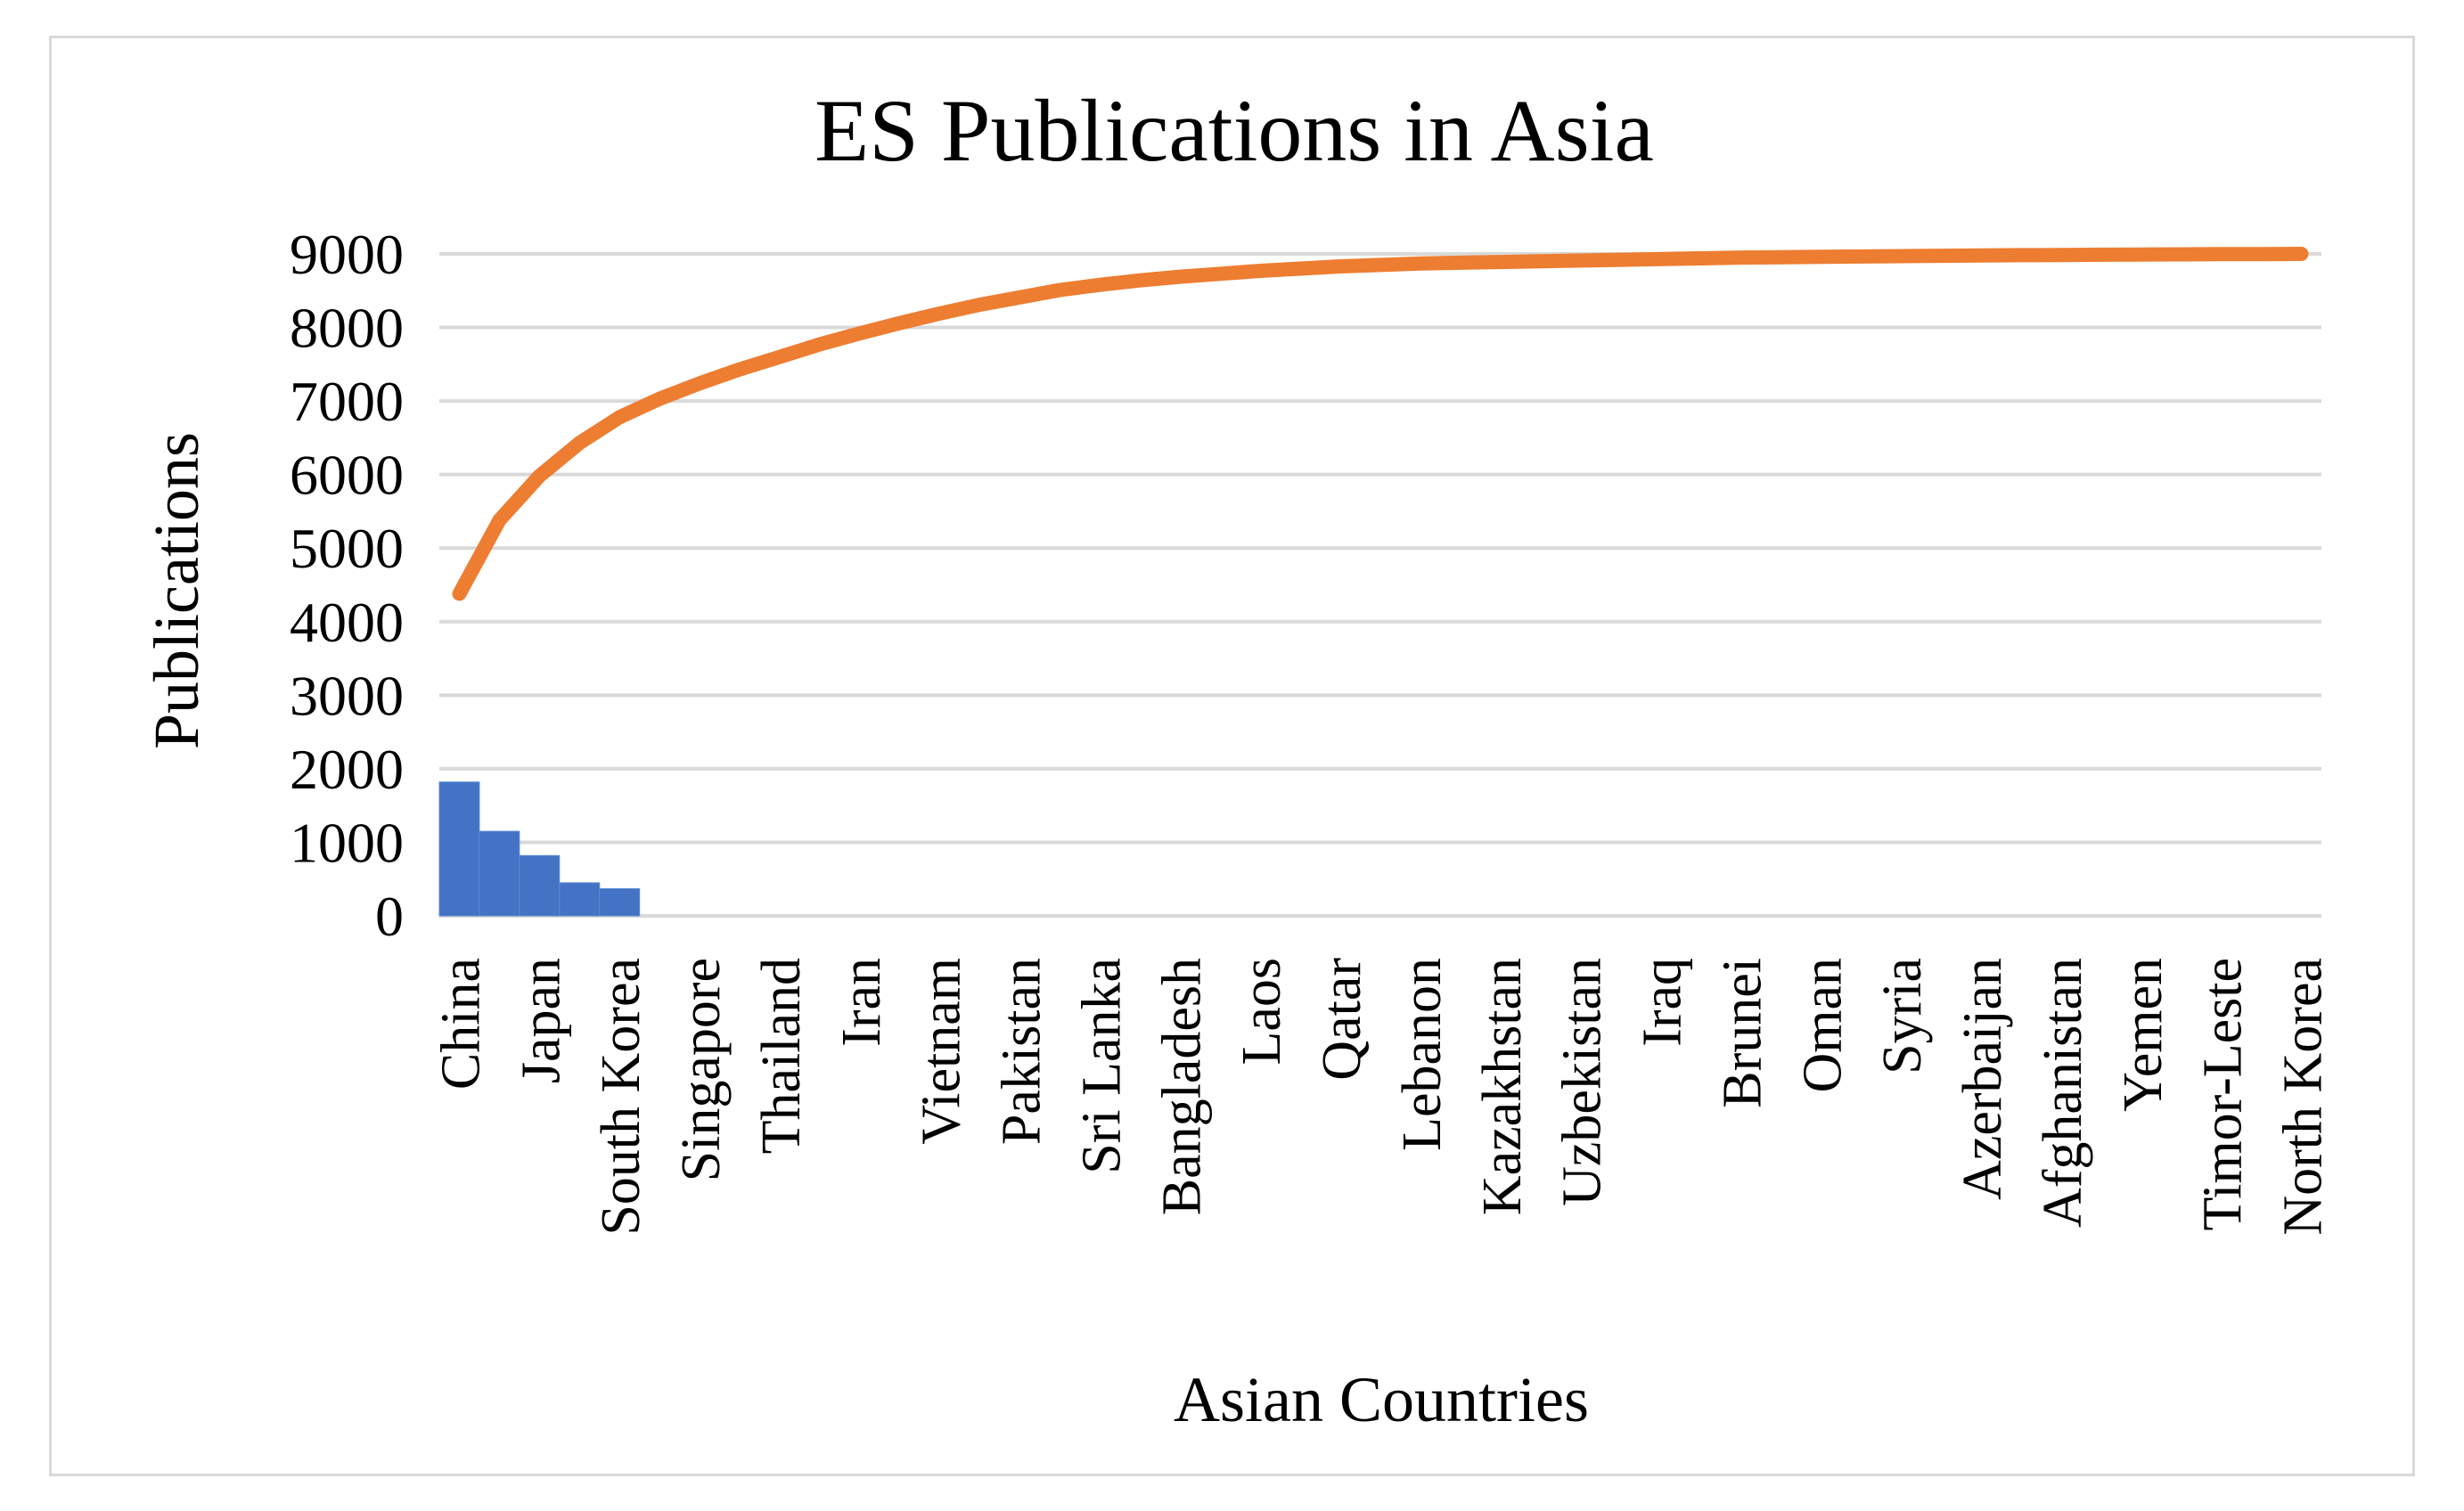 The image size is (2464, 1511). Describe the element at coordinates (1502, 1086) in the screenshot. I see `x-tick-label: Kazakhstan` at that location.